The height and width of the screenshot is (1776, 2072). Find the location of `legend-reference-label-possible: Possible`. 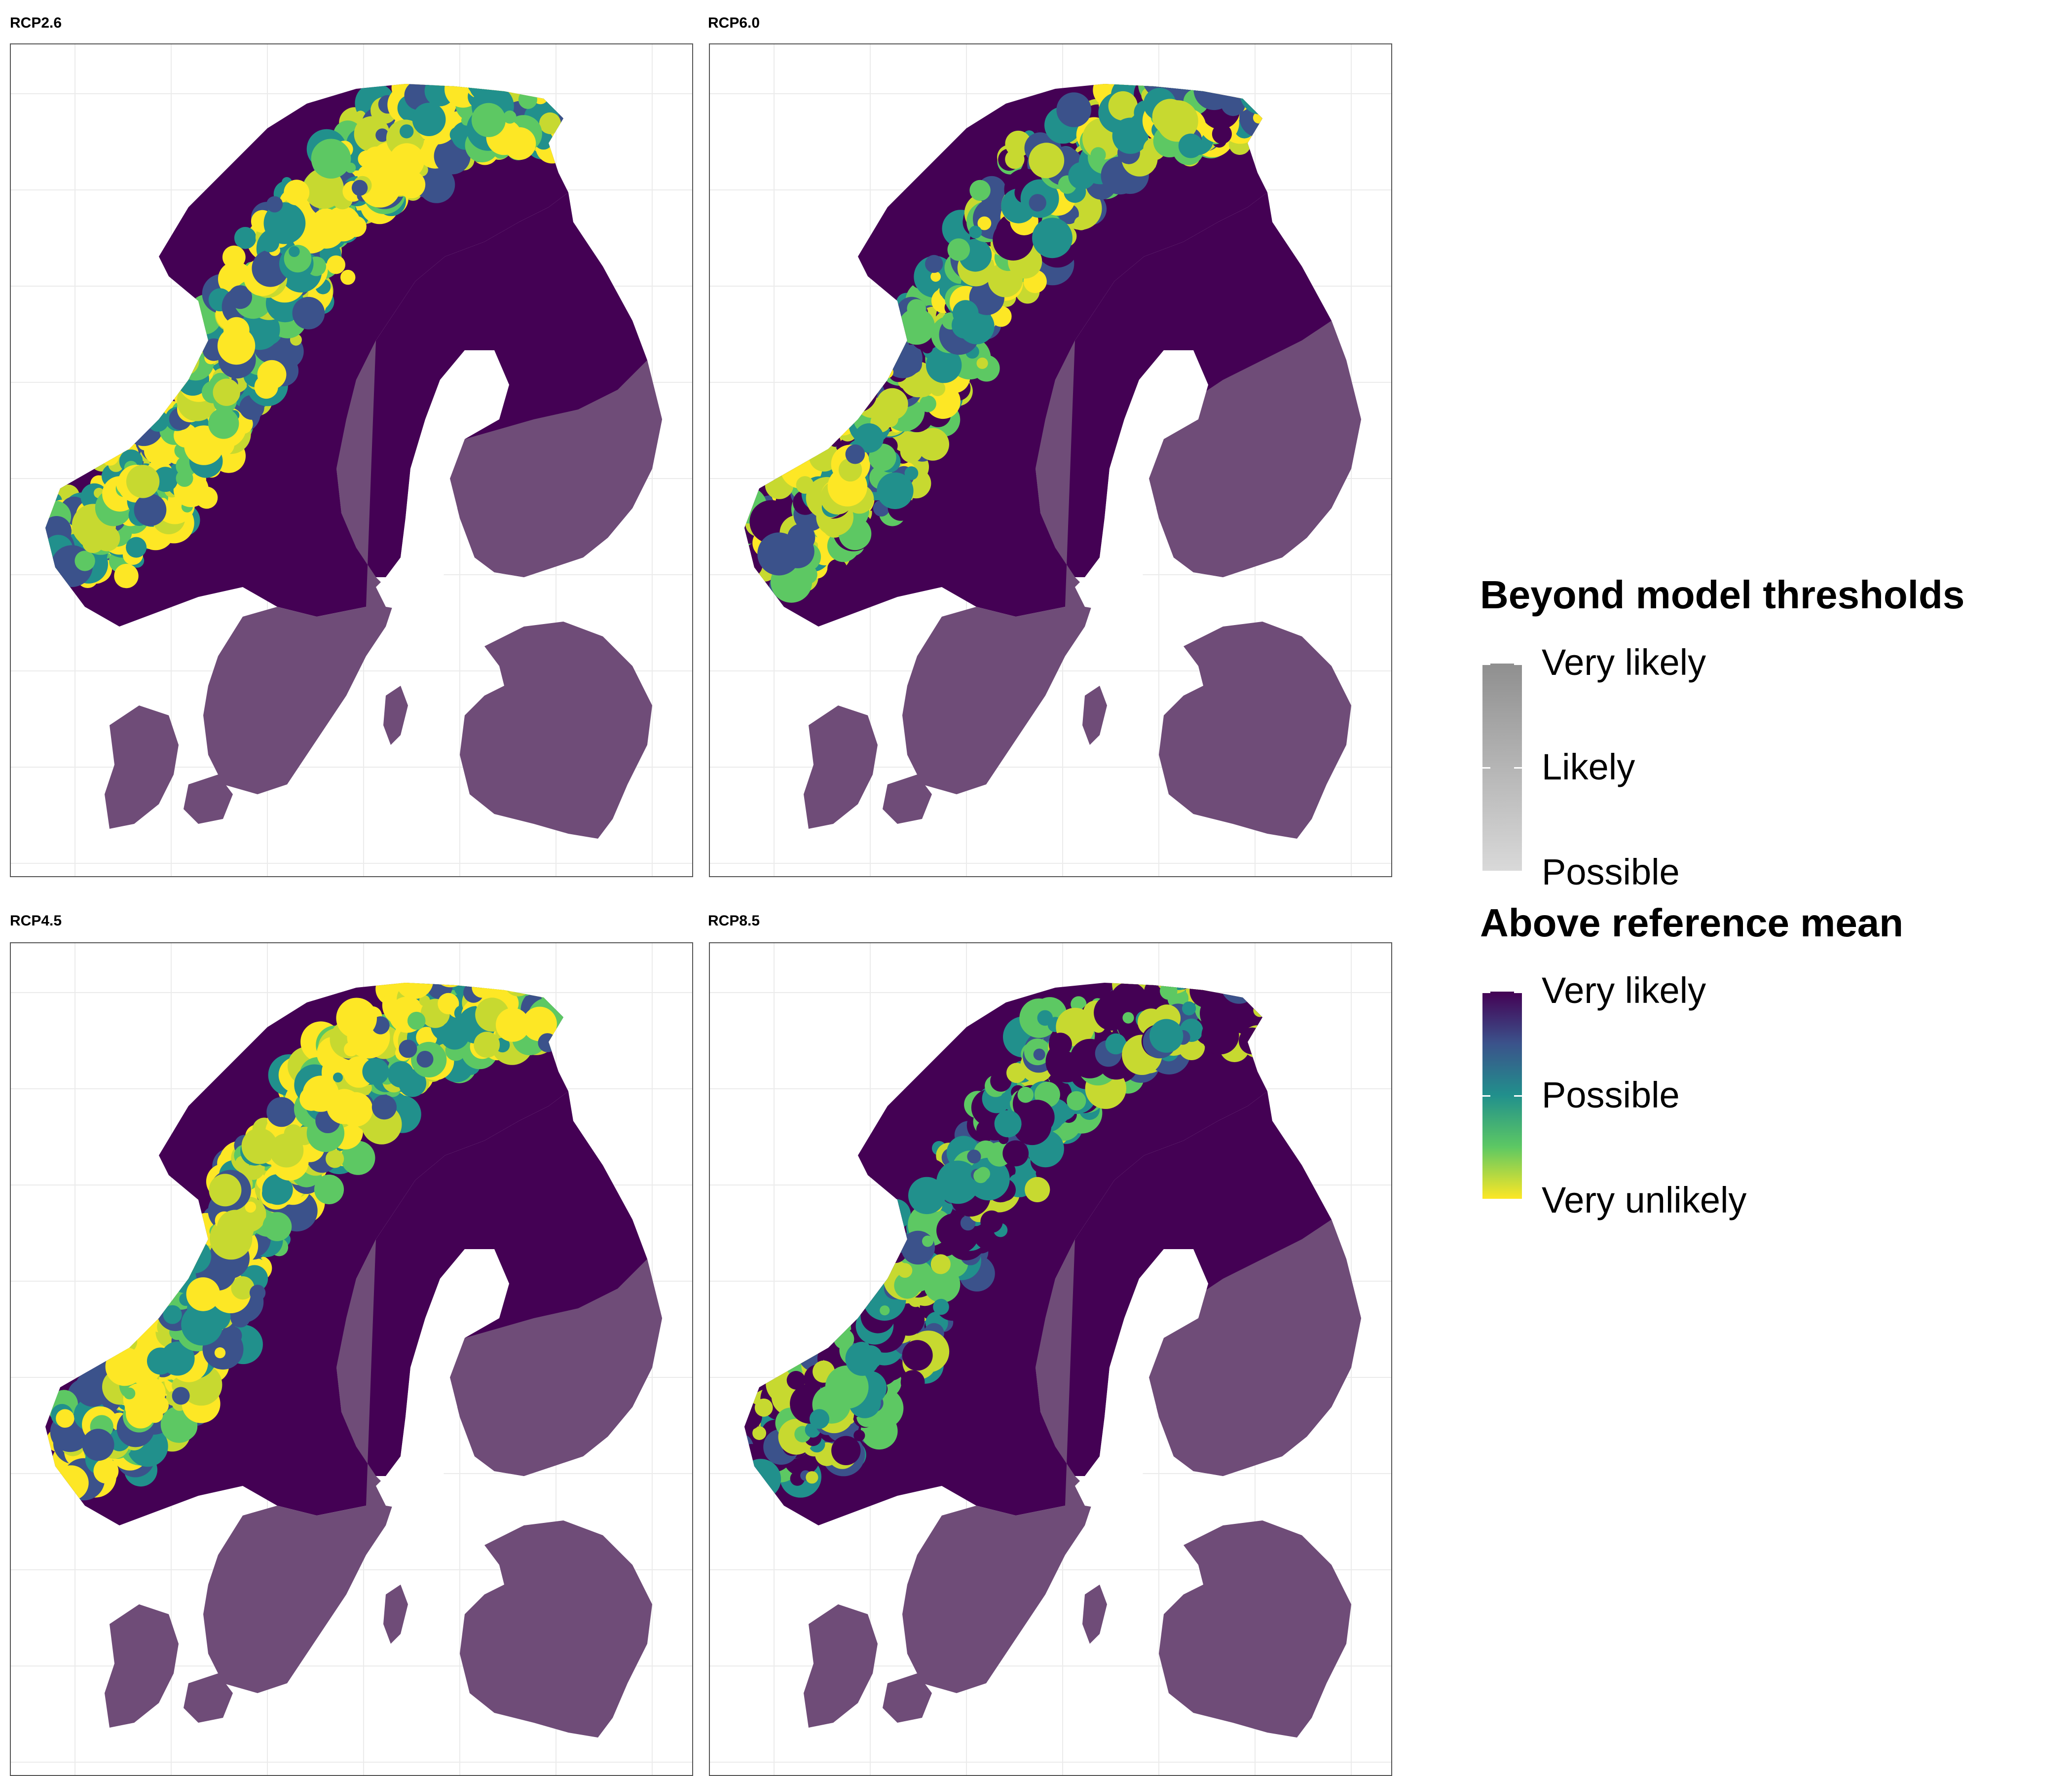

legend-reference-label-possible: Possible is located at coordinates (1611, 1095).